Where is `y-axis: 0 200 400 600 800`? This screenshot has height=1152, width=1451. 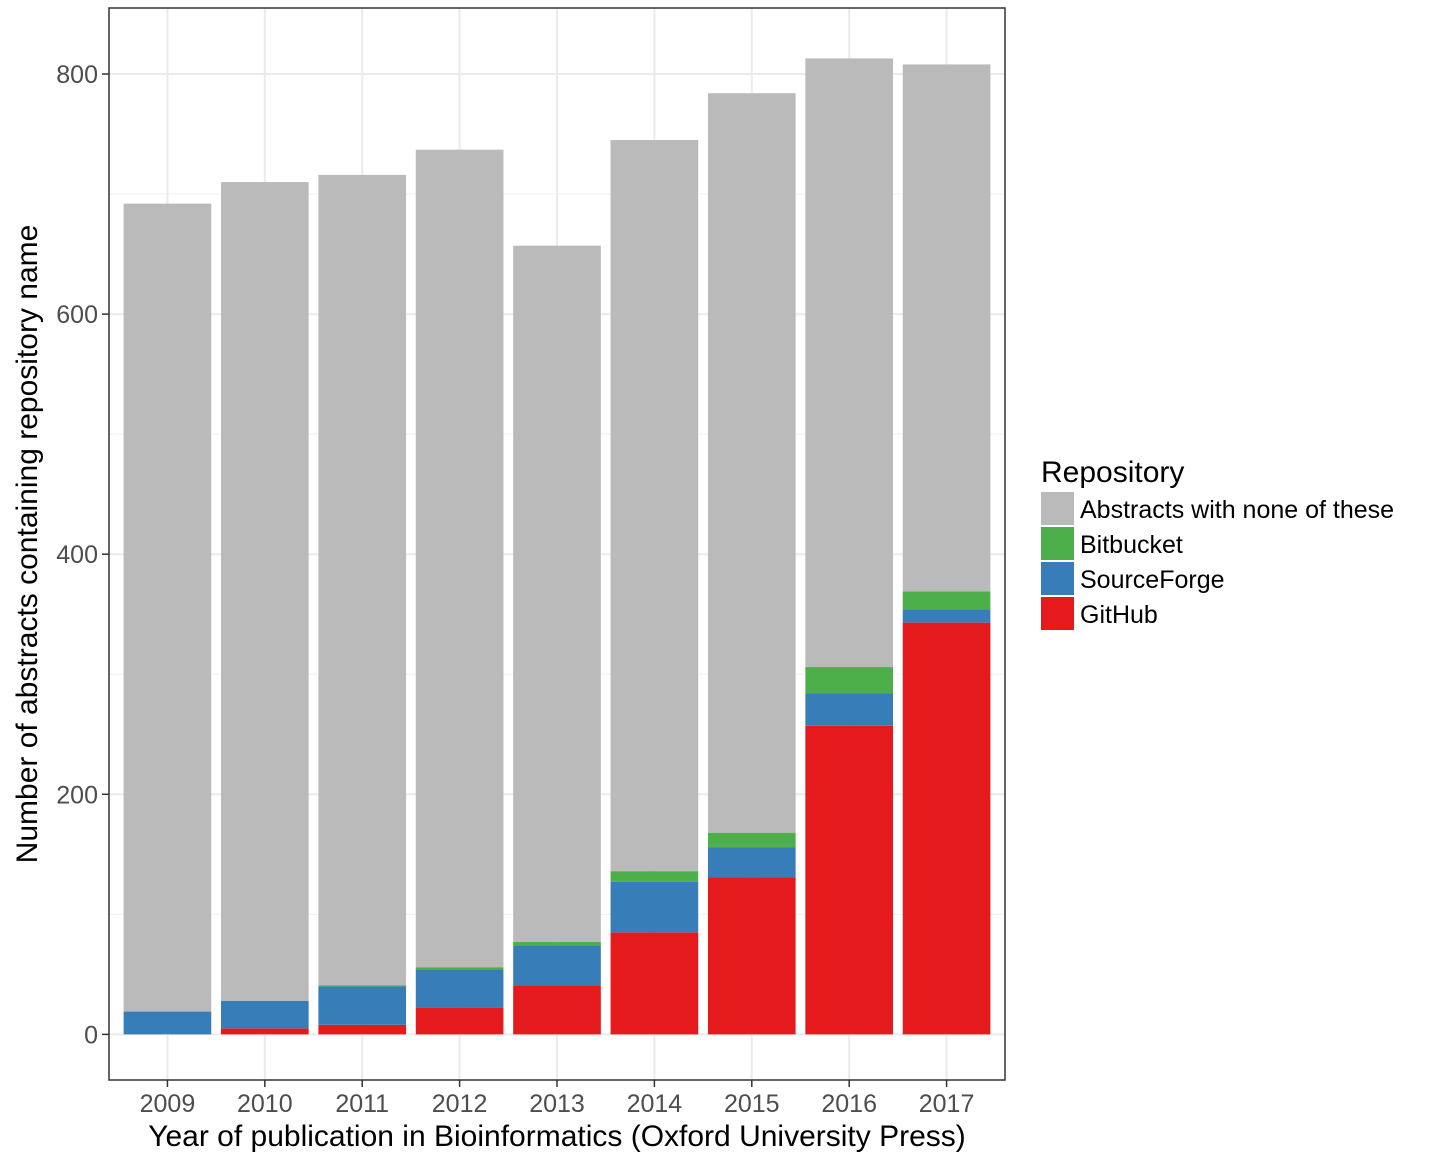 y-axis: 0 200 400 600 800 is located at coordinates (82, 555).